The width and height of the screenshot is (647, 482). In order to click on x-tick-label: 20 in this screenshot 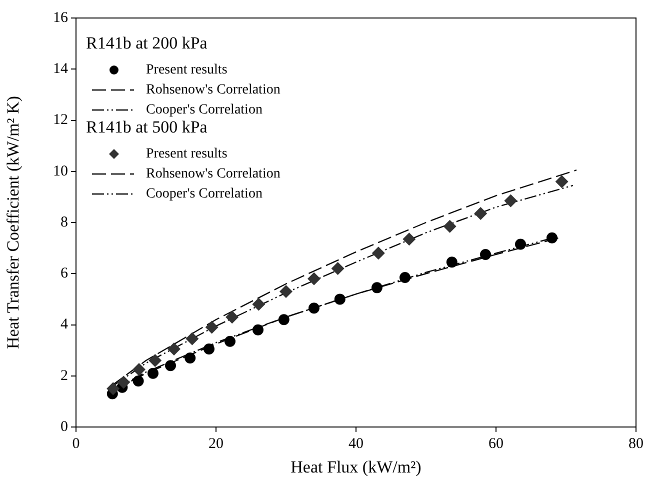, I will do `click(216, 444)`.